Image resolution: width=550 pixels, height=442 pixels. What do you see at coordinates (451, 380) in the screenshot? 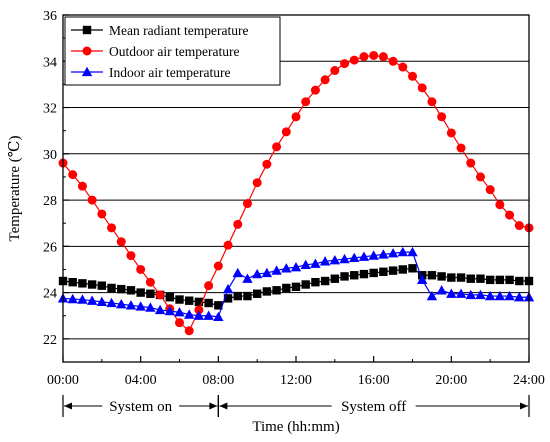
I see `x-tick-label: 20:00` at bounding box center [451, 380].